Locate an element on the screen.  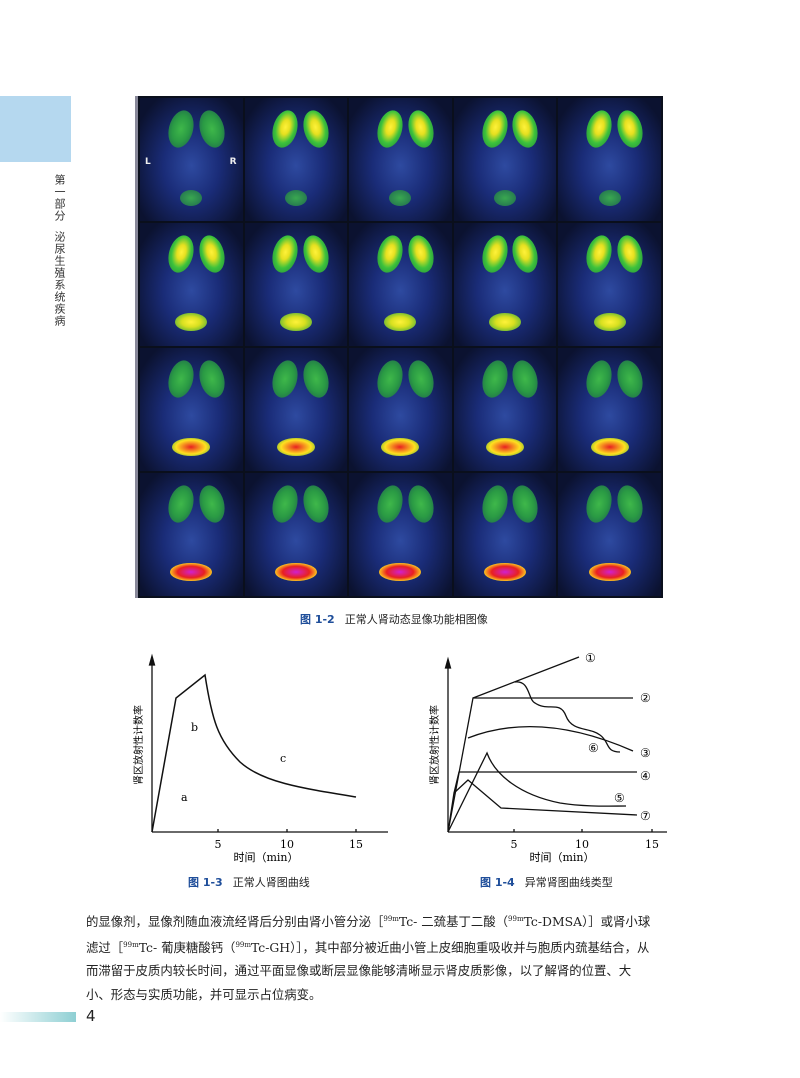
figure-1-3-caption: 图 1-3 正常人肾图曲线 is located at coordinates (249, 882).